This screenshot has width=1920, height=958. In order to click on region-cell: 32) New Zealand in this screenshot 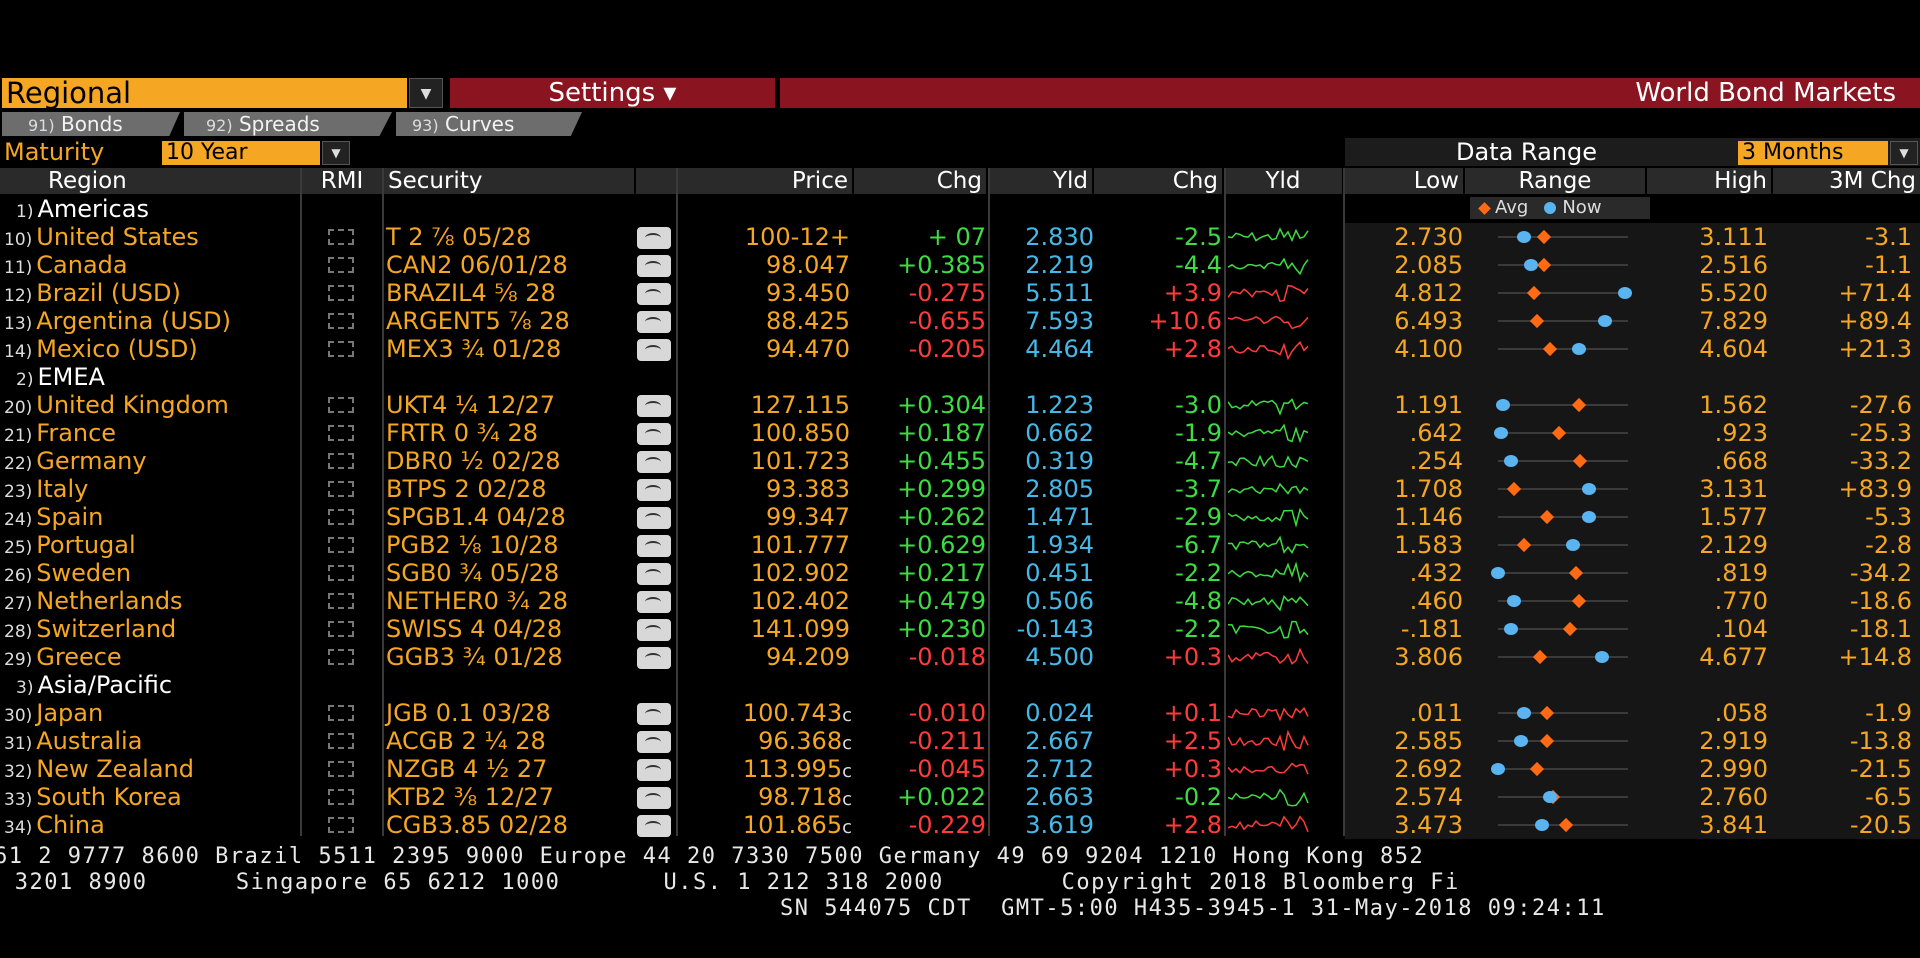, I will do `click(99, 769)`.